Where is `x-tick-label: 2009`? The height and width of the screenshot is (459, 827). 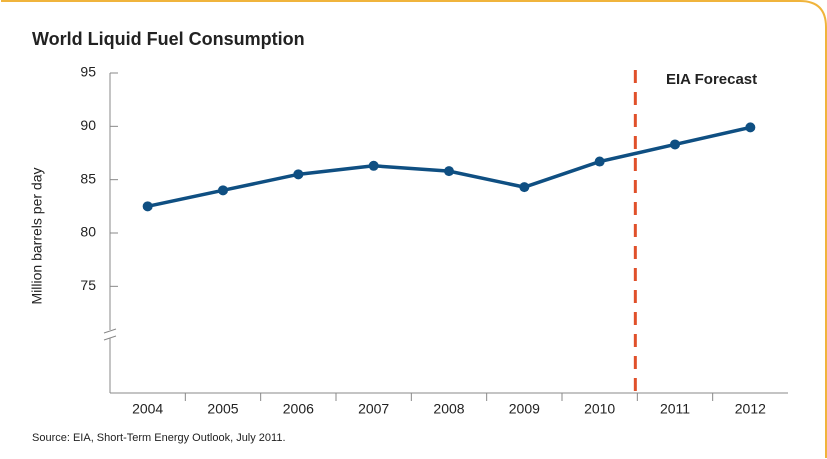
x-tick-label: 2009 is located at coordinates (524, 409).